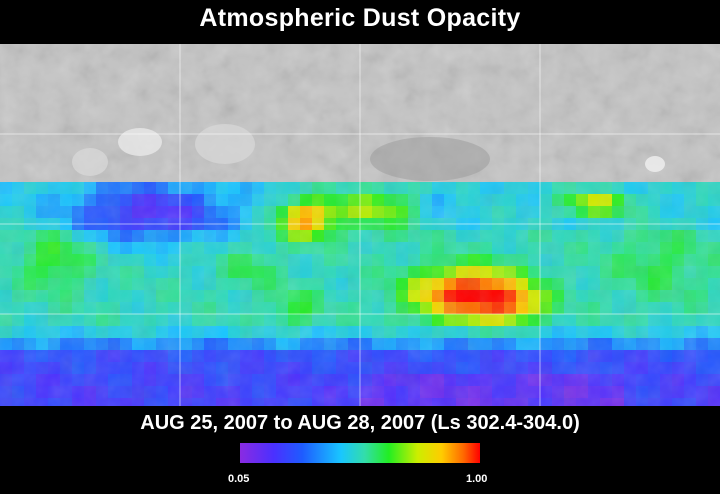 This screenshot has height=494, width=720. What do you see at coordinates (360, 453) in the screenshot?
I see `colorbar` at bounding box center [360, 453].